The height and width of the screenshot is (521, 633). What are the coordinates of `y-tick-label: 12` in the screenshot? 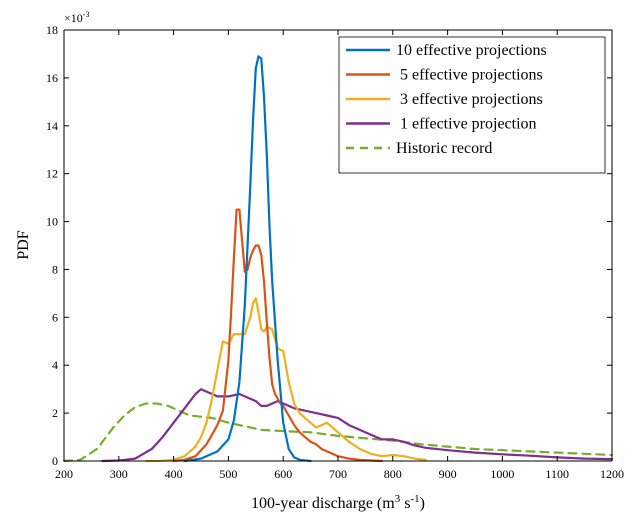 It's located at (52, 174).